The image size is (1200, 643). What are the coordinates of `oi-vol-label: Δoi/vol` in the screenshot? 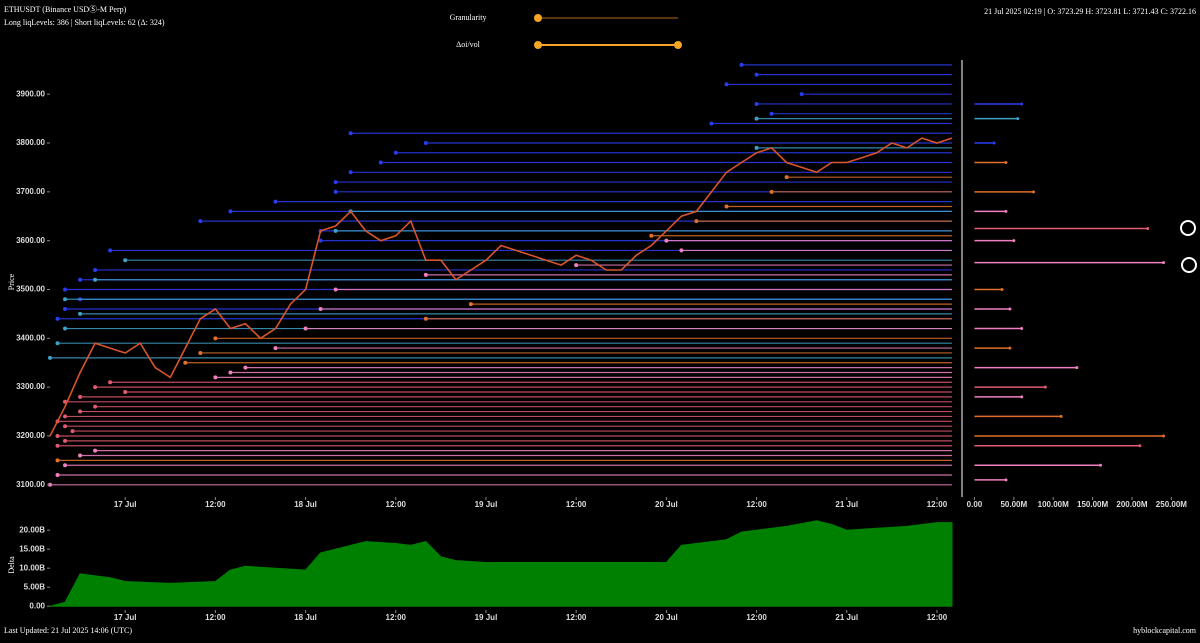 It's located at (468, 44).